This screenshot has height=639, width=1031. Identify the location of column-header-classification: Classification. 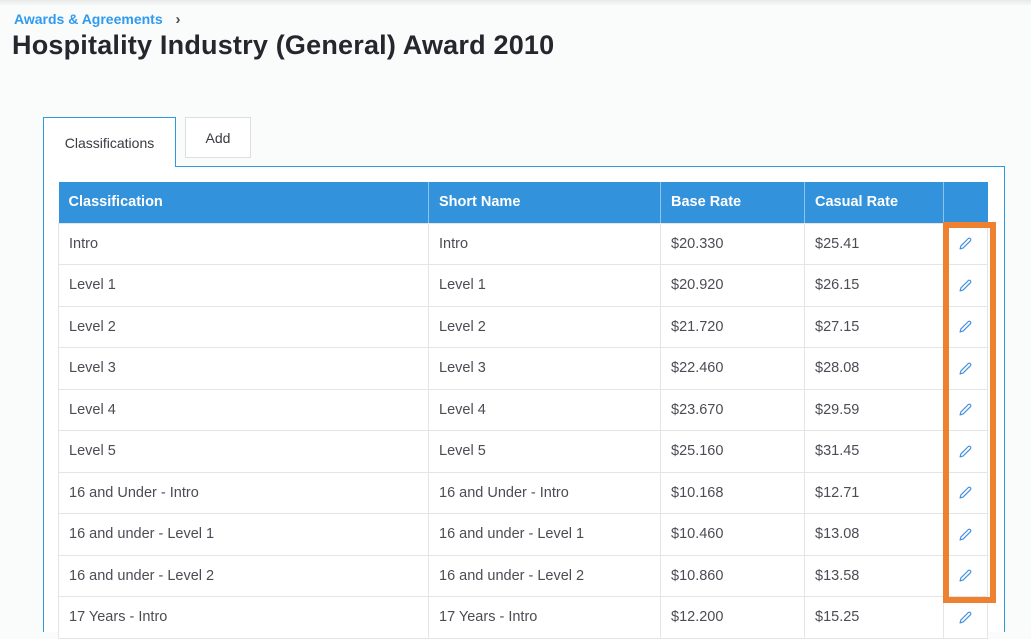
(243, 202).